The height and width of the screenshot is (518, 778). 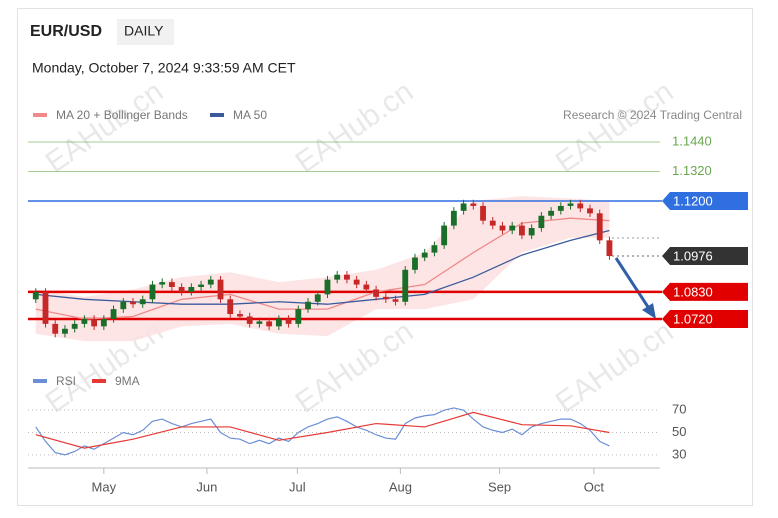 I want to click on x-tick-label: Jun, so click(x=206, y=486).